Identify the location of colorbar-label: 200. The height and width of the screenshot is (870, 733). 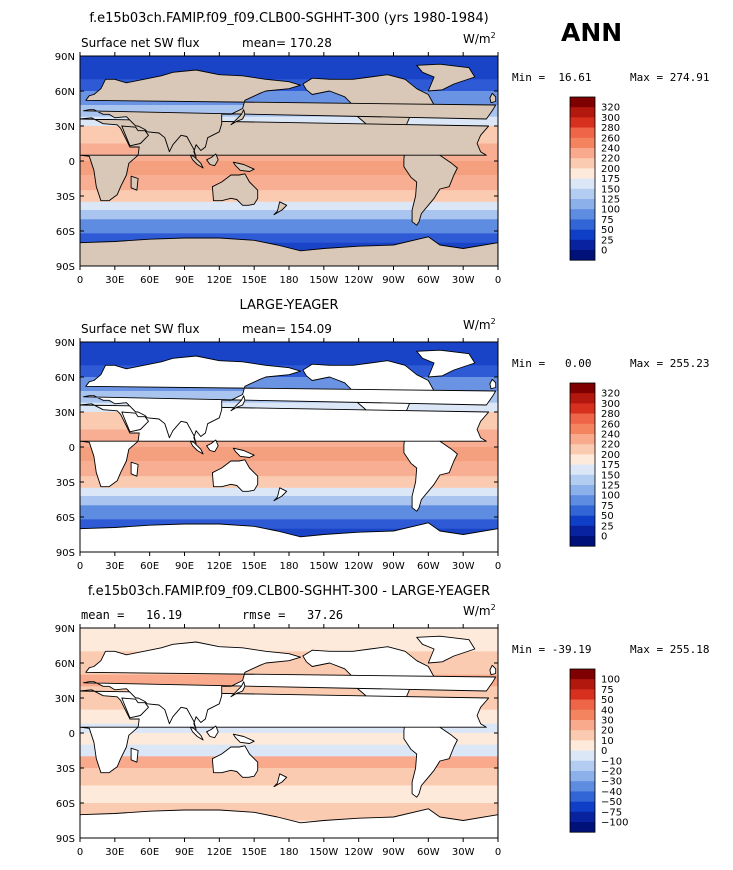
(610, 455).